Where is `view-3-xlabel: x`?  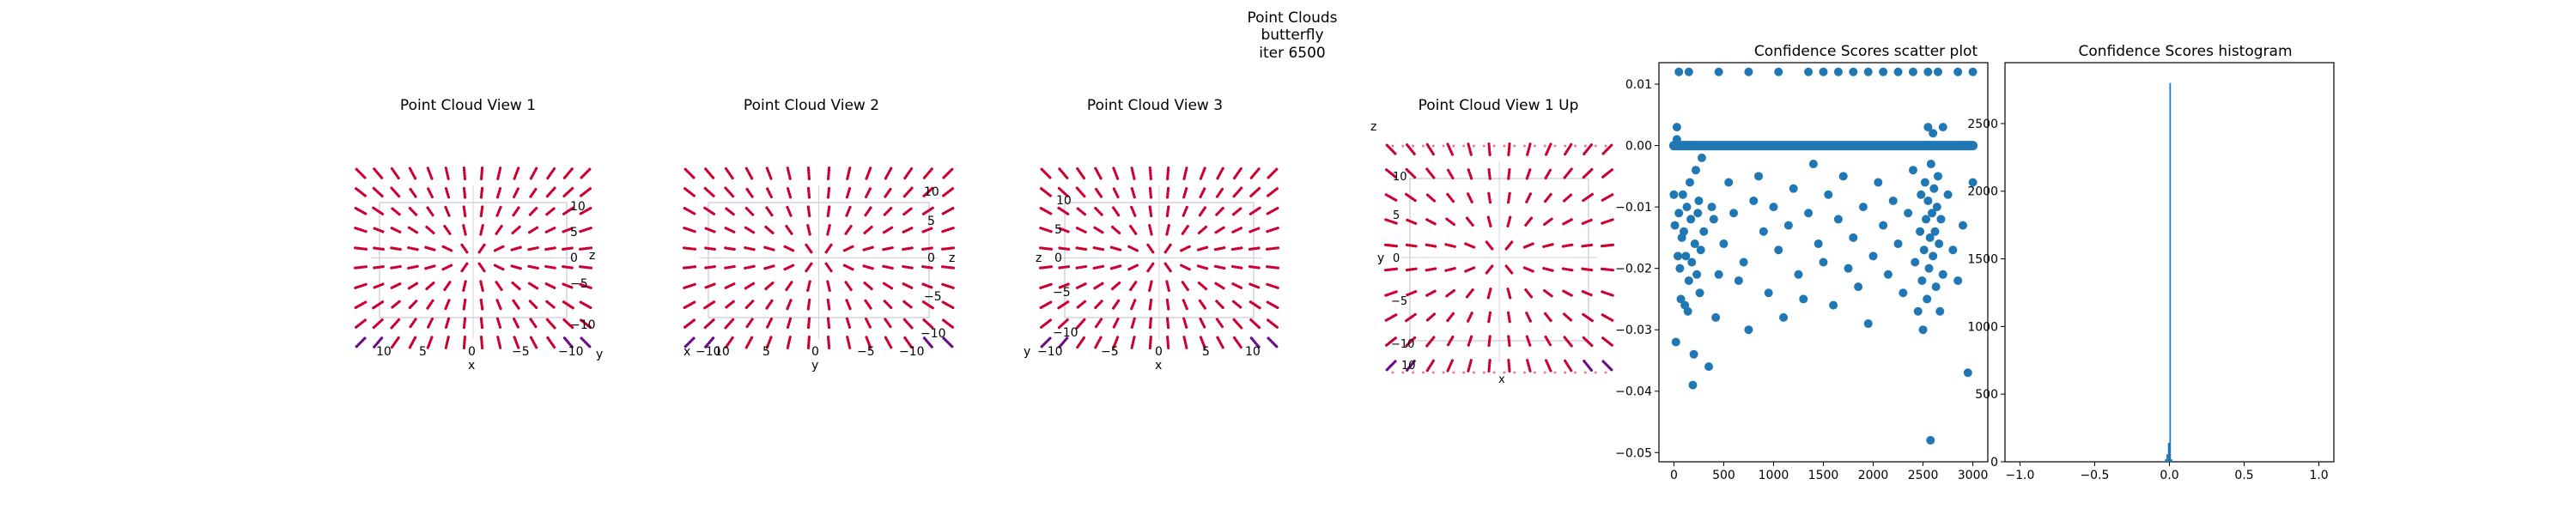
view-3-xlabel: x is located at coordinates (1158, 366).